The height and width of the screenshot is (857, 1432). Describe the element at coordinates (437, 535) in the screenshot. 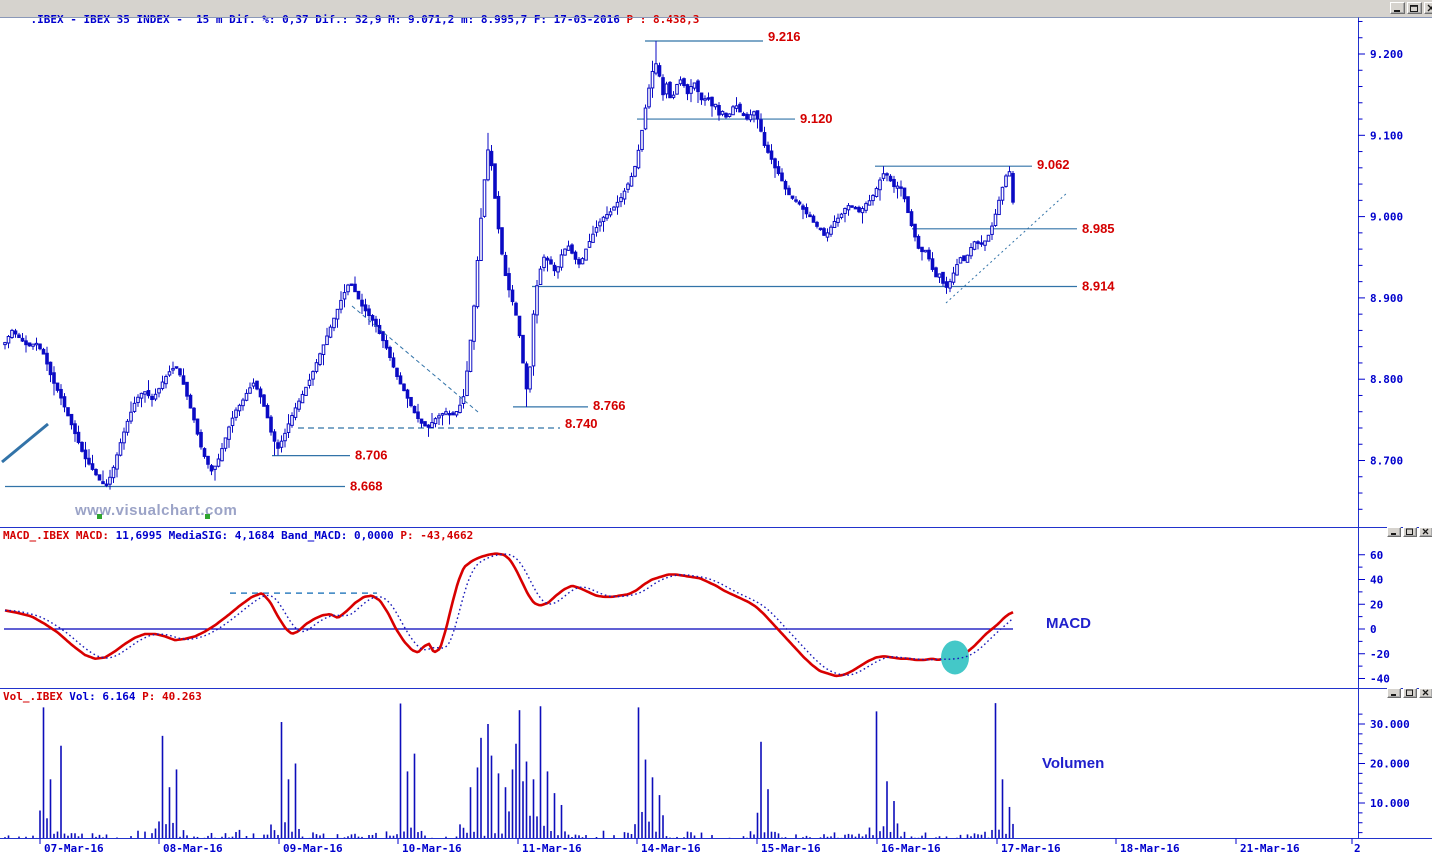

I see `title-segment: P: -43,4662` at that location.